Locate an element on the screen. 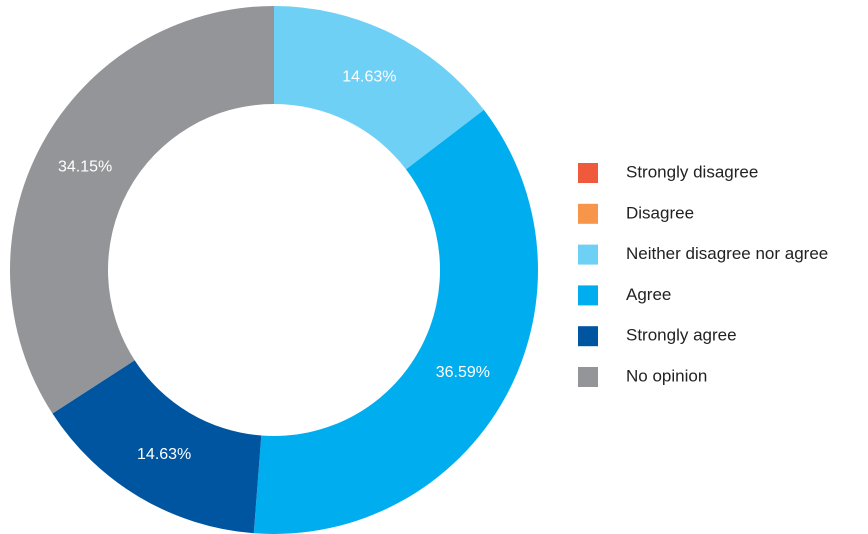  legend-label-no-opinion: No opinion is located at coordinates (666, 375).